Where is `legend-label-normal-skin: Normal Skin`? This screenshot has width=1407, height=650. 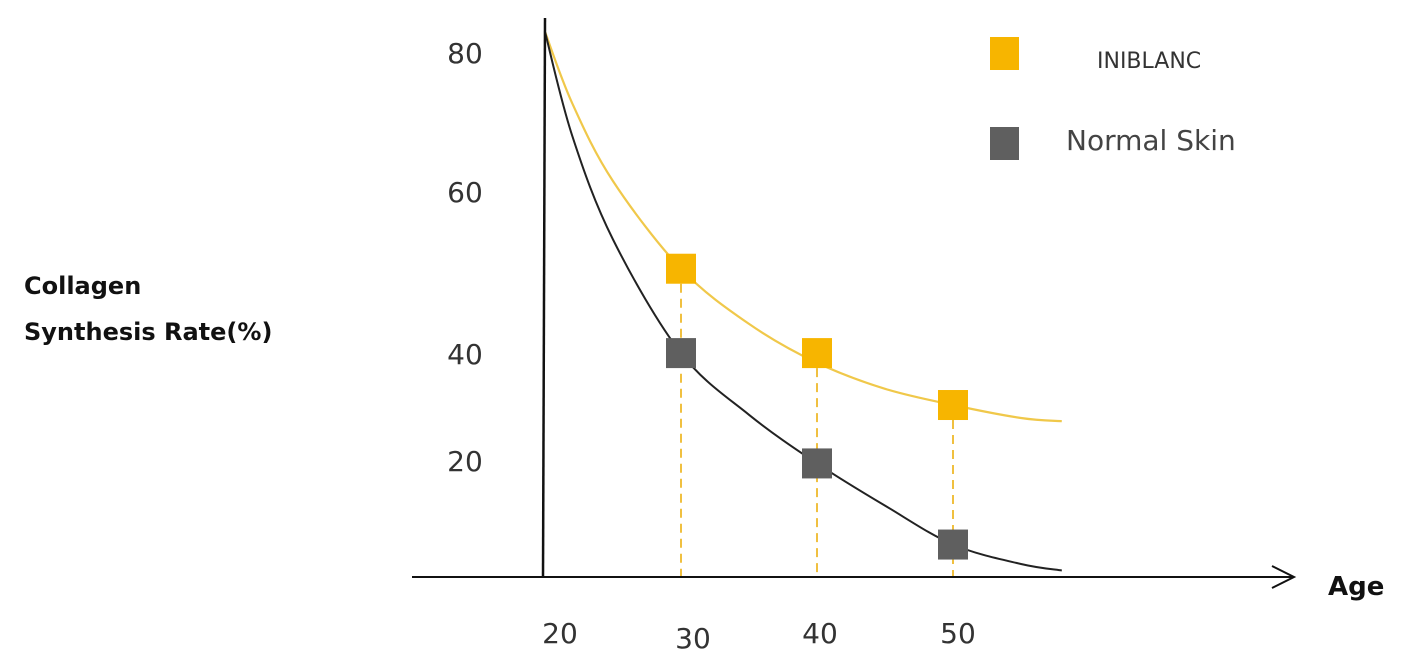
legend-label-normal-skin: Normal Skin is located at coordinates (1151, 140).